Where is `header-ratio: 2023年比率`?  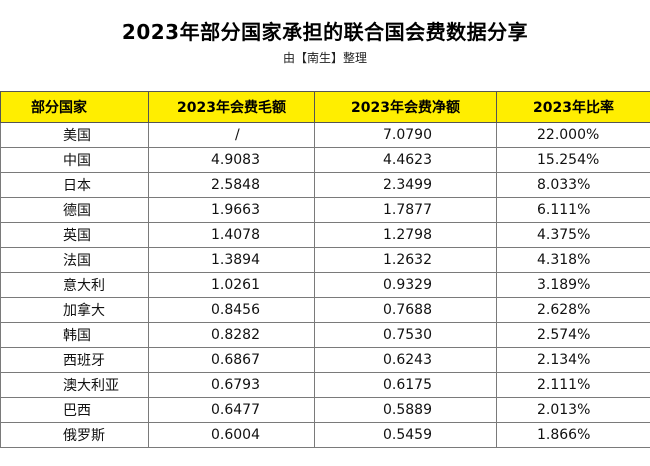
header-ratio: 2023年比率 is located at coordinates (573, 107).